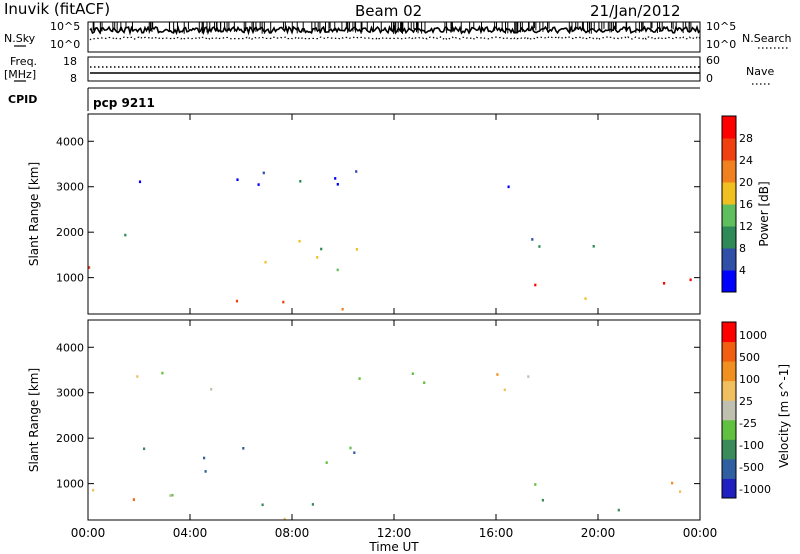 The image size is (800, 554). I want to click on power-colorbar-tick: 24, so click(746, 160).